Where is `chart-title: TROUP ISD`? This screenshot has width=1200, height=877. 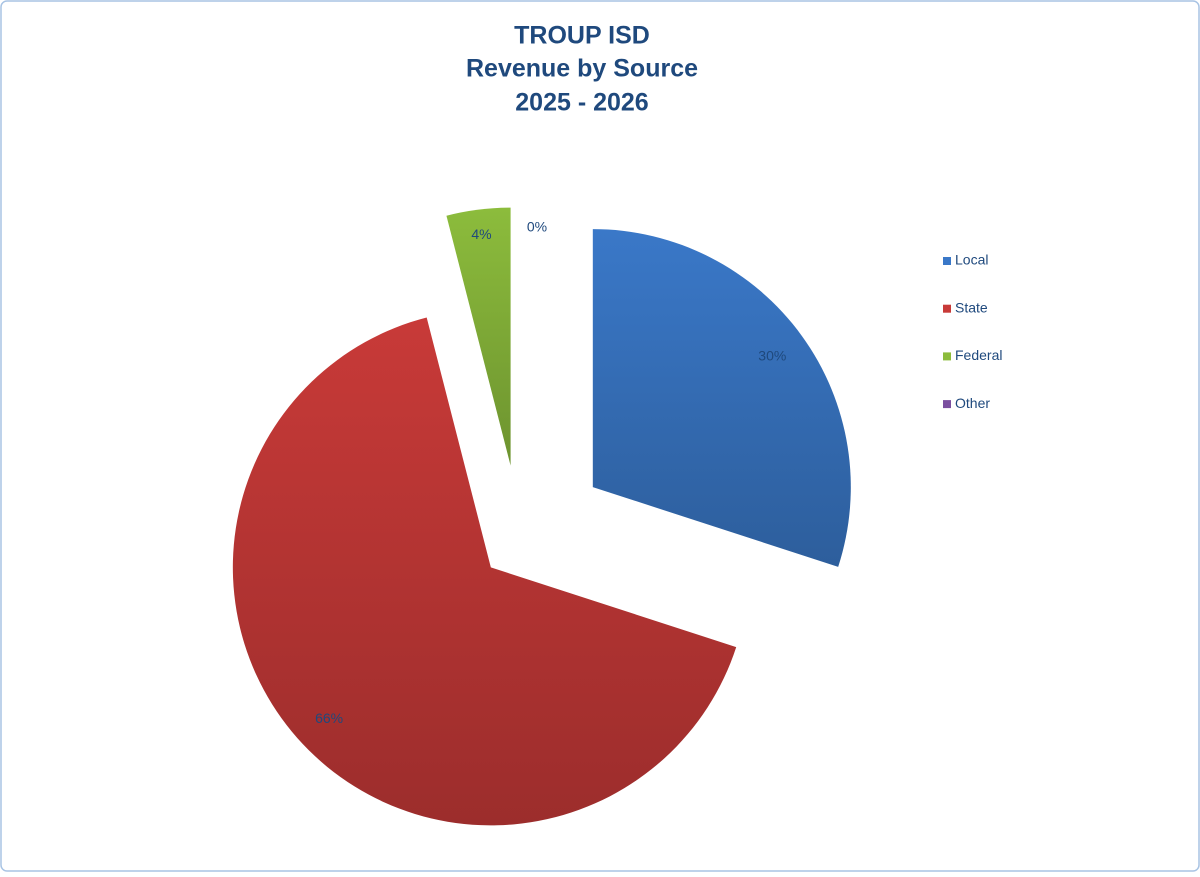
chart-title: TROUP ISD is located at coordinates (582, 36).